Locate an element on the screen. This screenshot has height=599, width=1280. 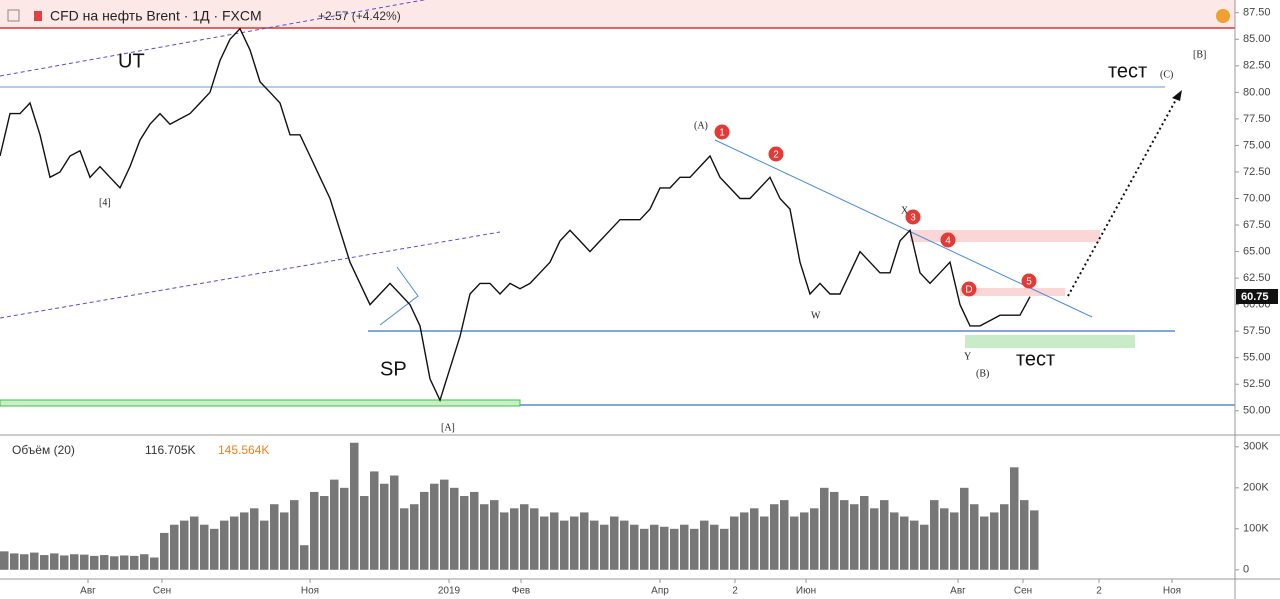
wave-marker is located at coordinates (948, 240).